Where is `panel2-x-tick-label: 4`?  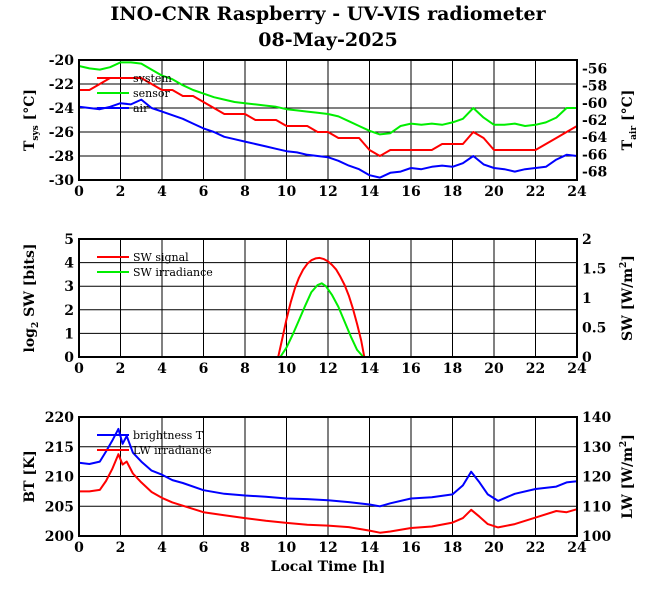 panel2-x-tick-label: 4 is located at coordinates (162, 548).